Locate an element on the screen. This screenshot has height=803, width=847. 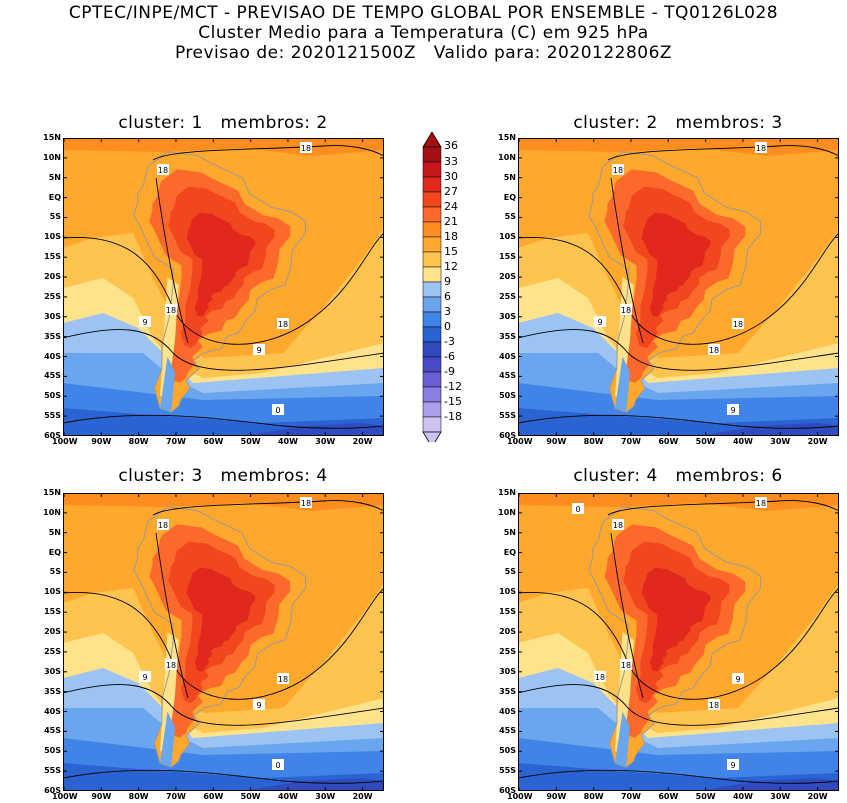
panel-4-title: cluster: 4 membros: 6 is located at coordinates (678, 476).